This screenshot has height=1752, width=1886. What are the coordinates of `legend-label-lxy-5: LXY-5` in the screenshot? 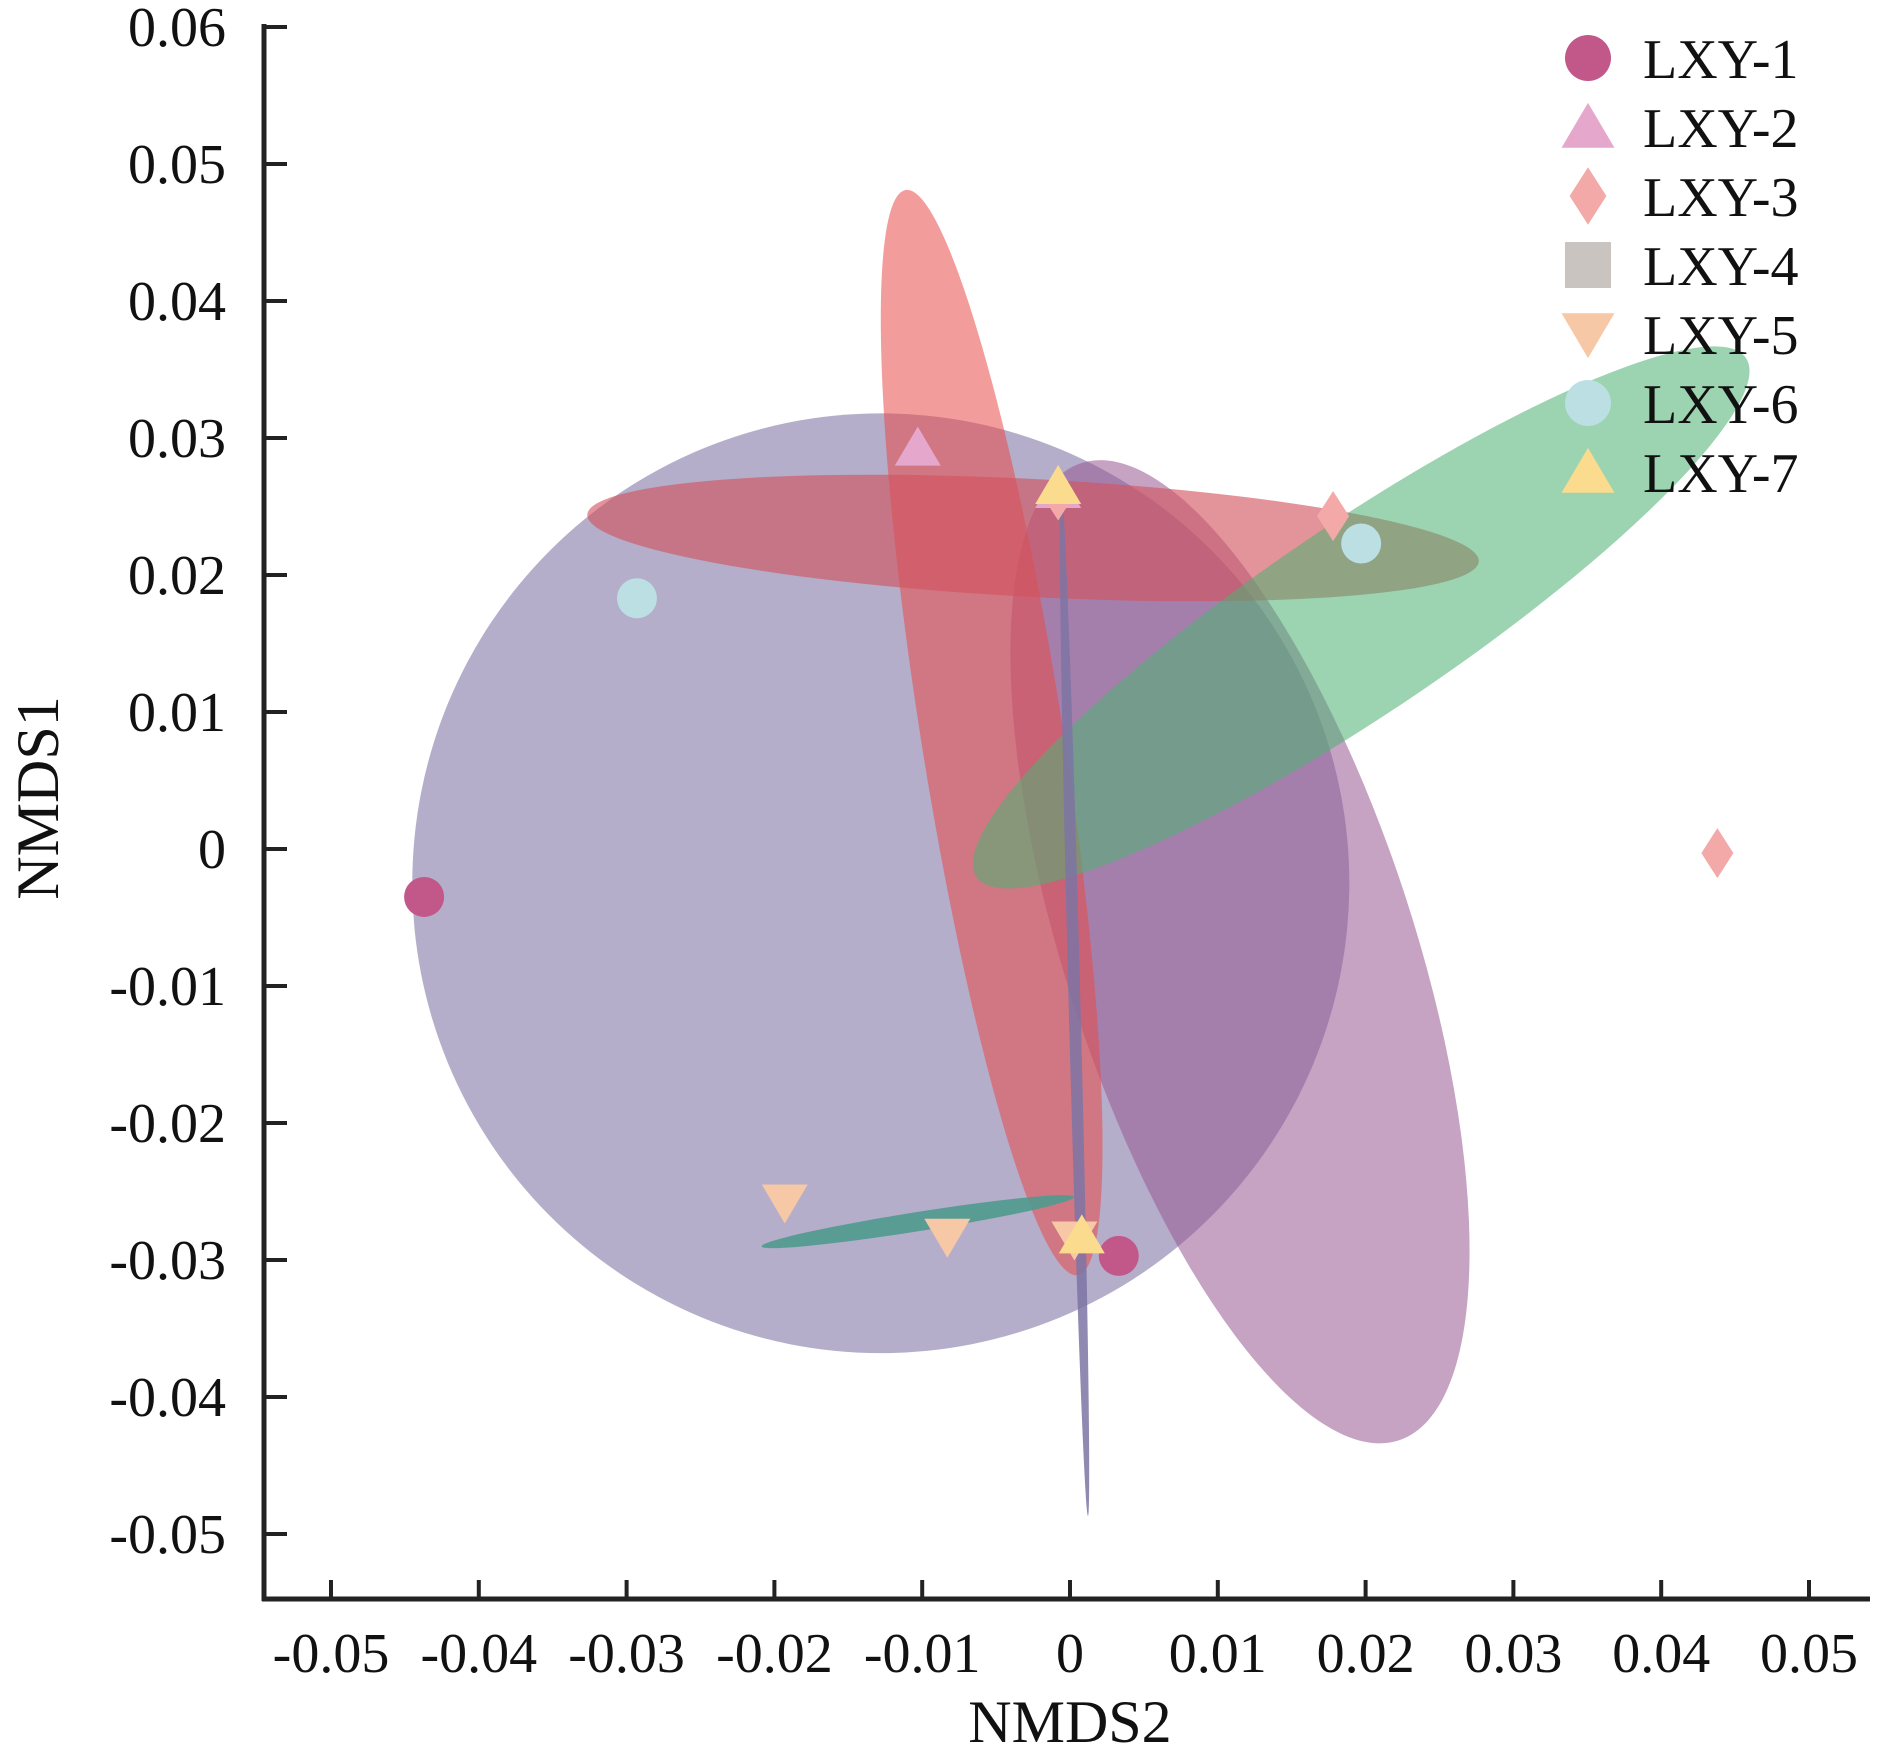 It's located at (1721, 336).